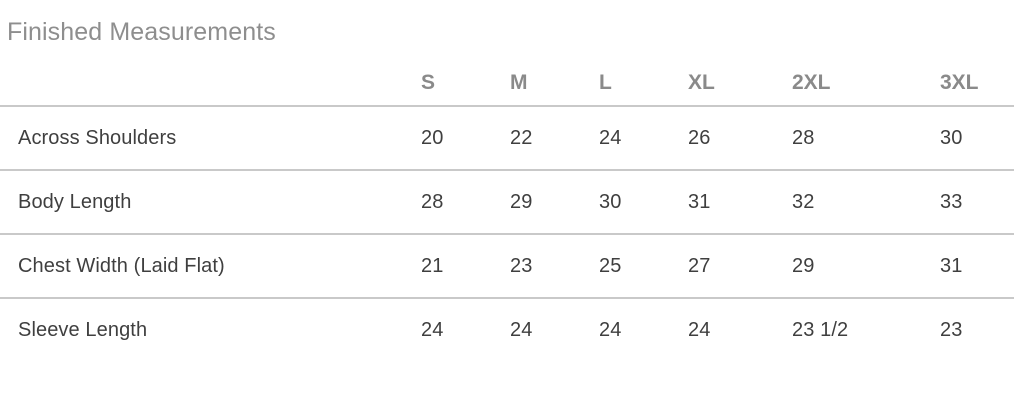 This screenshot has width=1014, height=405. Describe the element at coordinates (432, 265) in the screenshot. I see `cell-value: 21` at that location.